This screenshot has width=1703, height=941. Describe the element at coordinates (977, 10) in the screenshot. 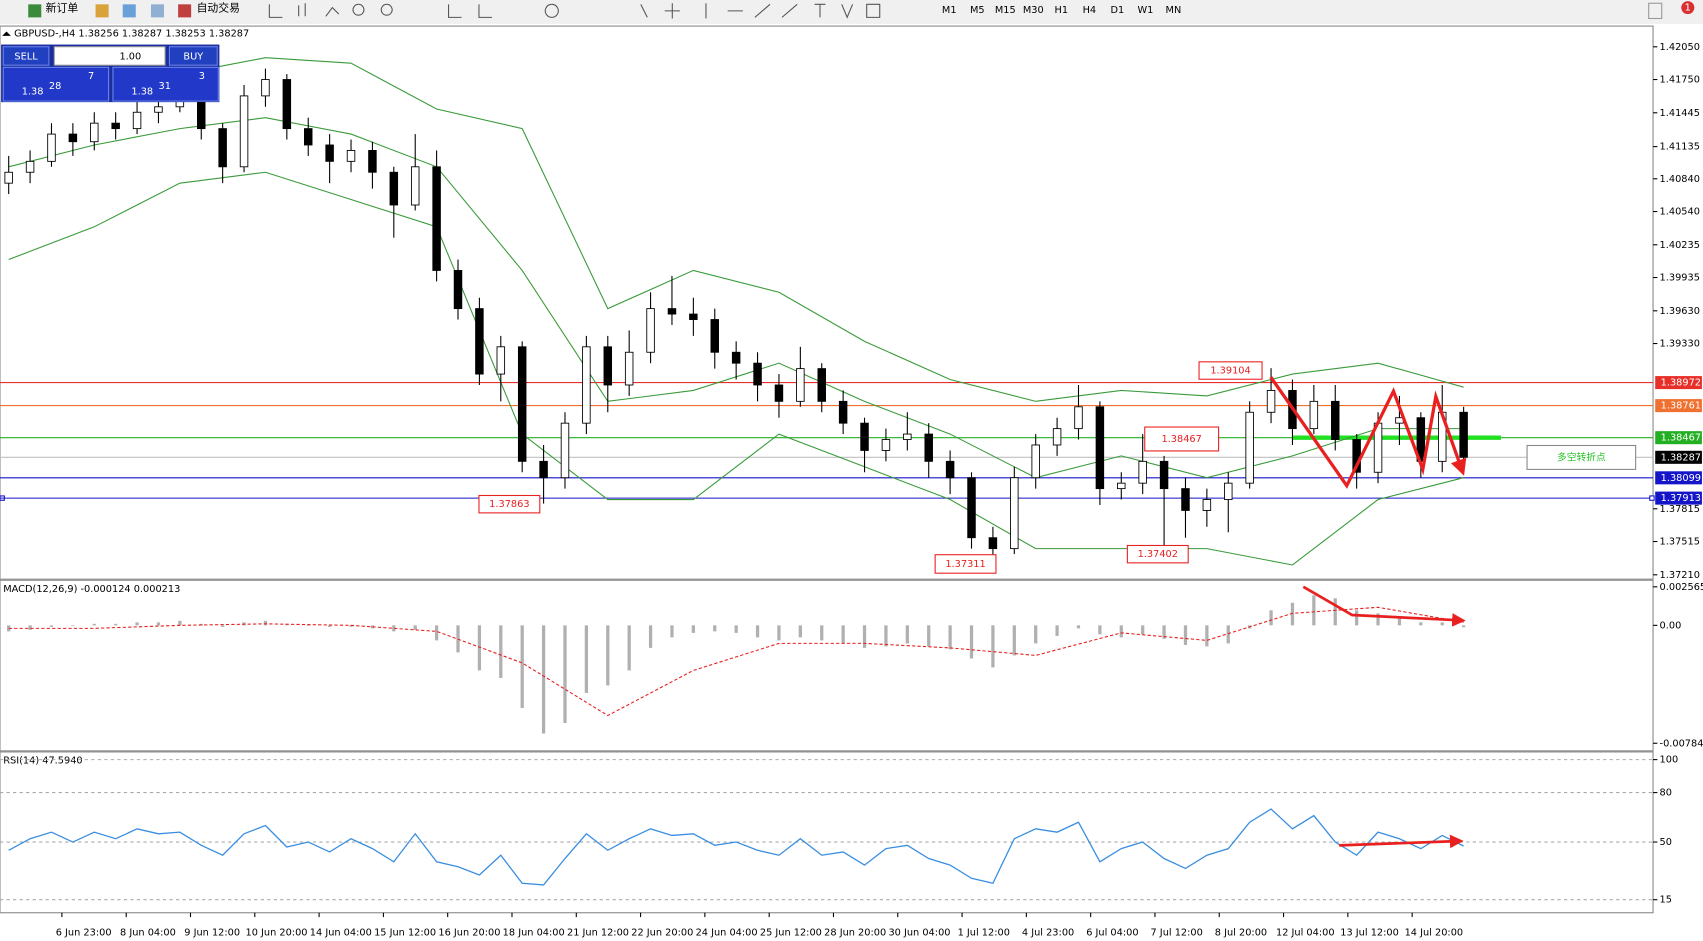

I see `timeframe: M5` at that location.